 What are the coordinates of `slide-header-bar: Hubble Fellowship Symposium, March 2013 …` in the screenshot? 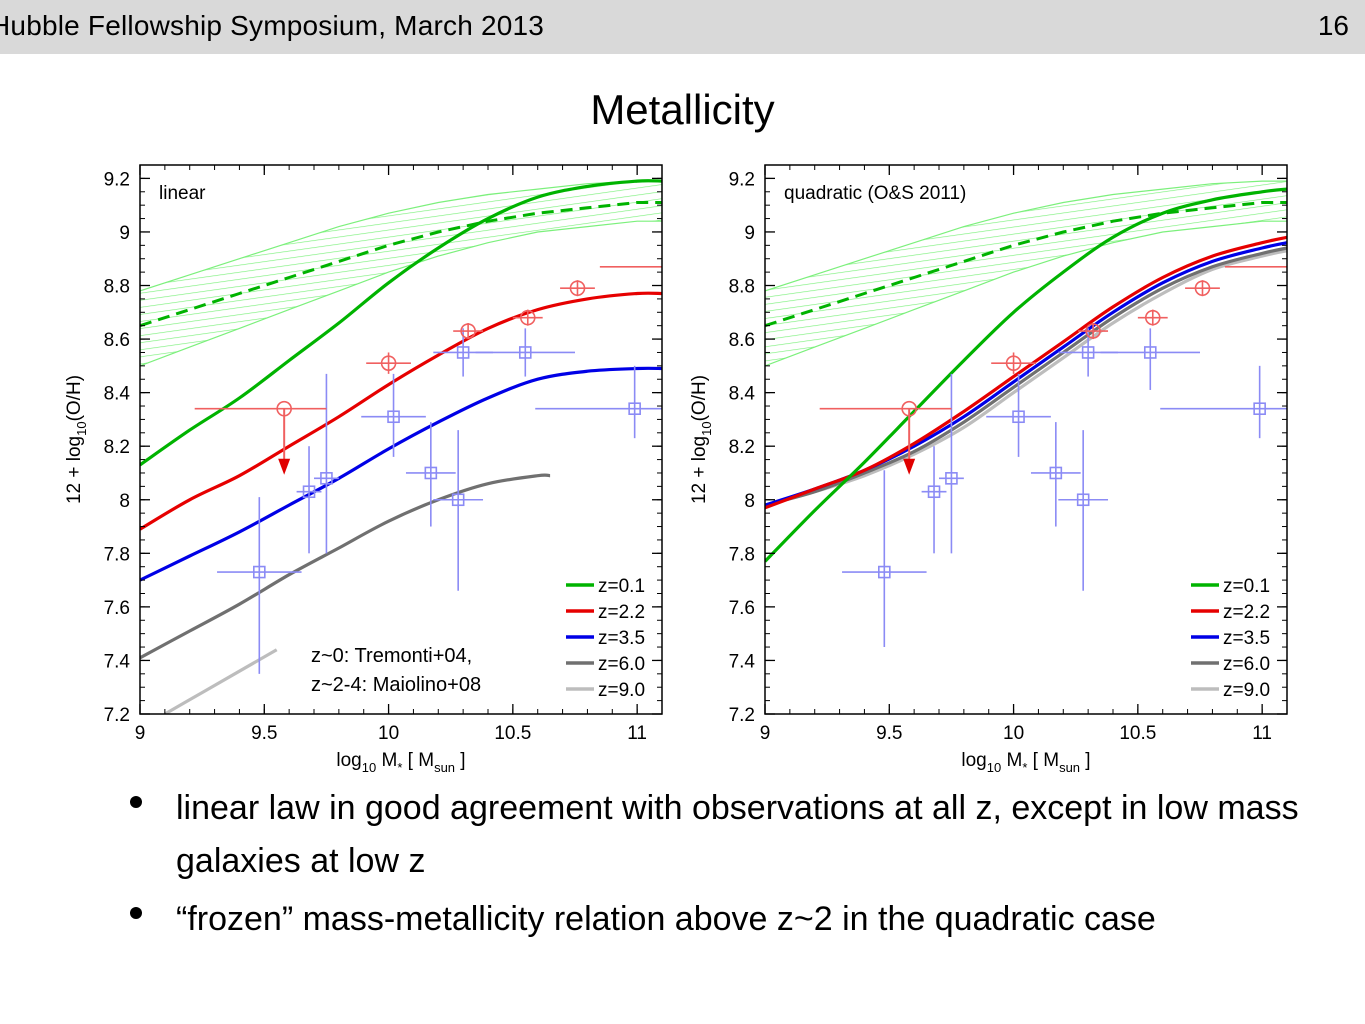 It's located at (682, 27).